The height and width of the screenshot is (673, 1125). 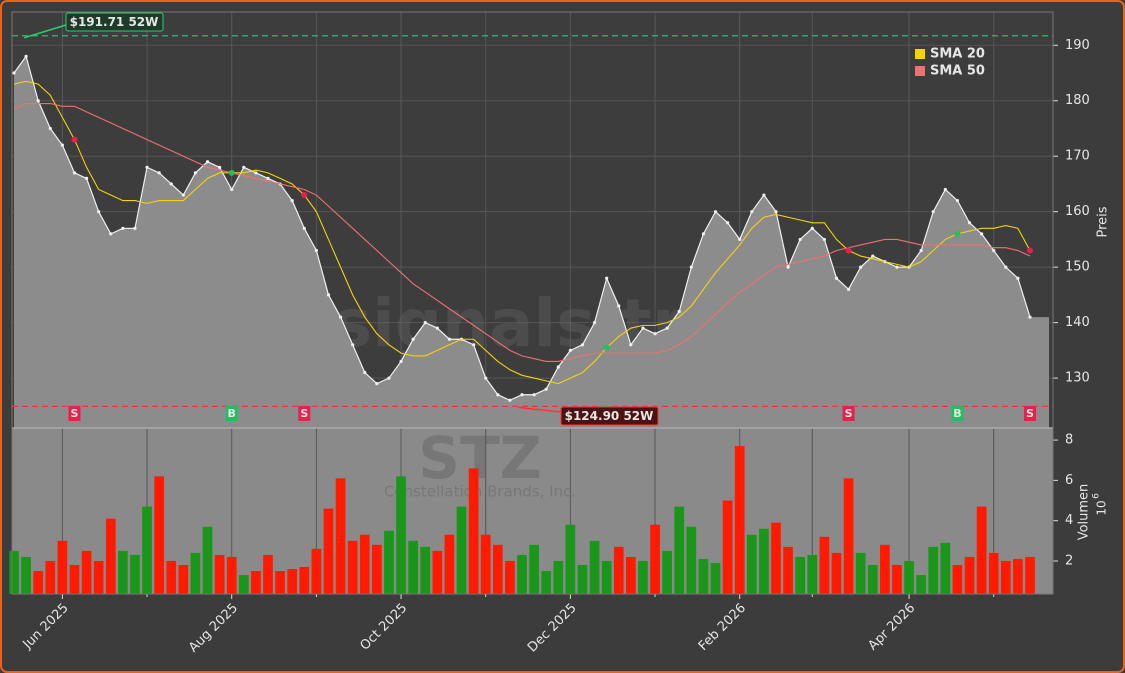 What do you see at coordinates (1102, 507) in the screenshot?
I see `volume-exponent-base: 10` at bounding box center [1102, 507].